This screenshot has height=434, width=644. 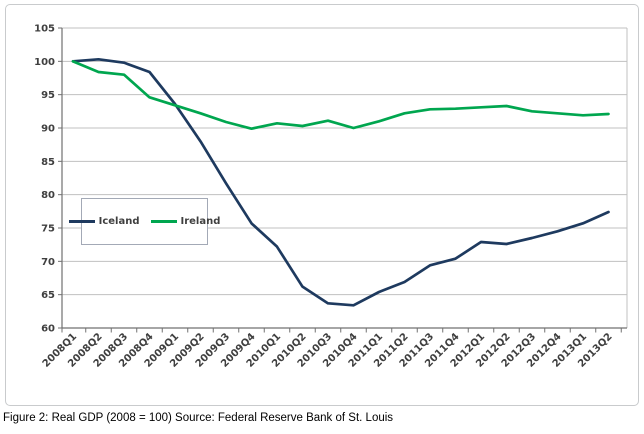 What do you see at coordinates (48, 329) in the screenshot?
I see `y-tick-label: 60` at bounding box center [48, 329].